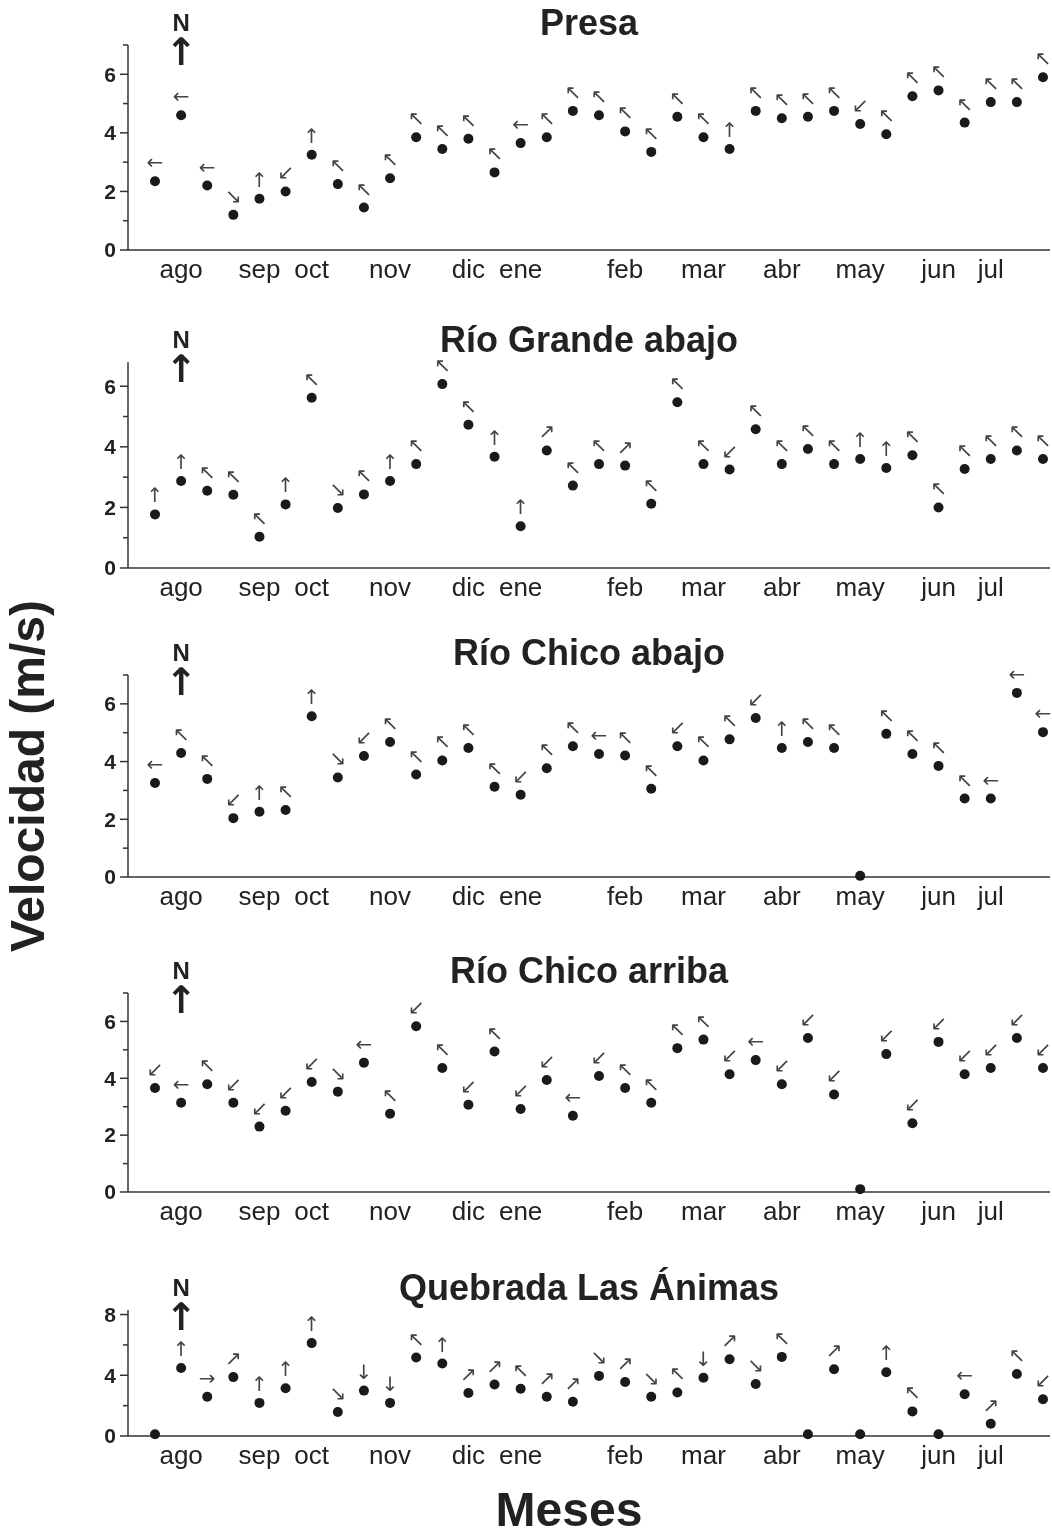 This screenshot has width=1052, height=1534. What do you see at coordinates (390, 1383) in the screenshot?
I see `data-label: ↓` at bounding box center [390, 1383].